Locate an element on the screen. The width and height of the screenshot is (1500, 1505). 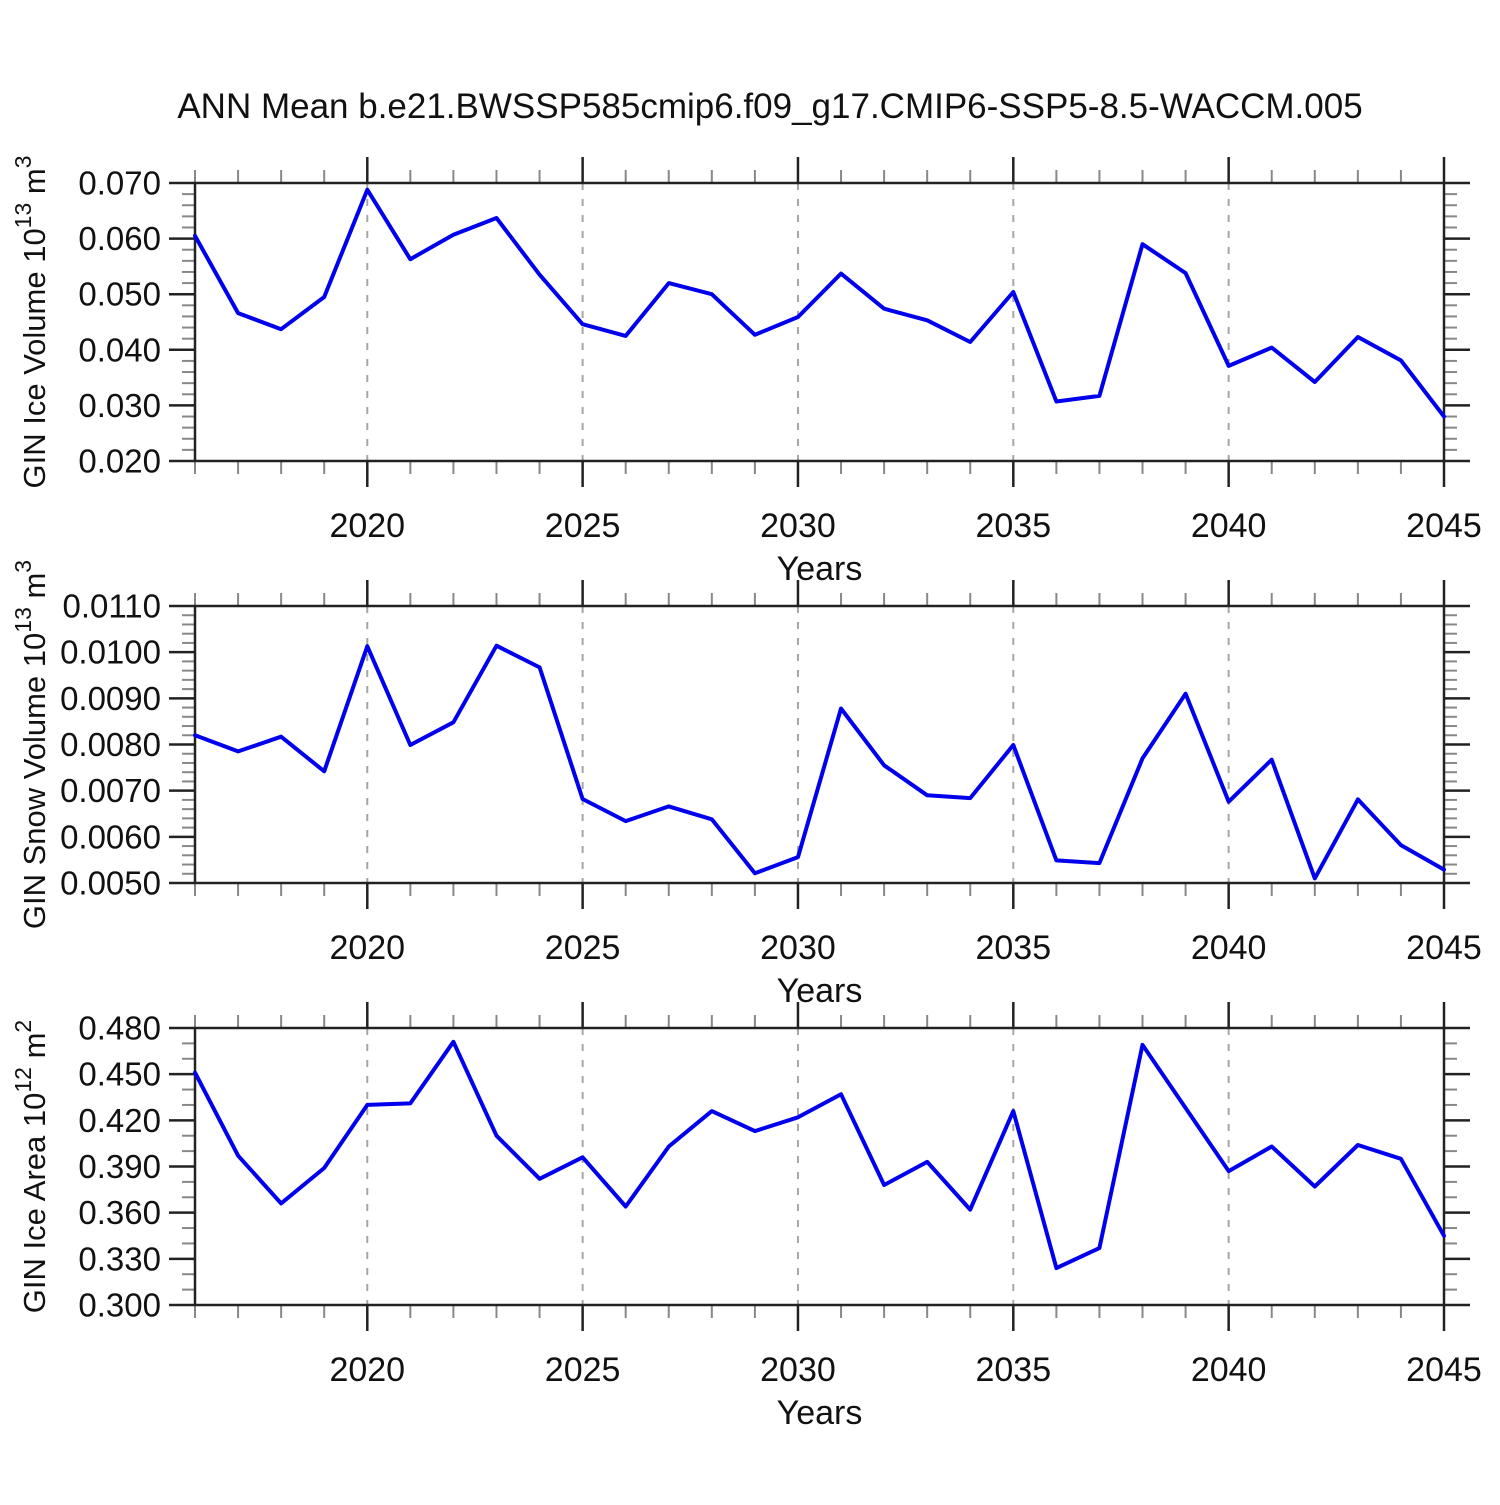
y-tick-label: 0.480 is located at coordinates (119, 1028).